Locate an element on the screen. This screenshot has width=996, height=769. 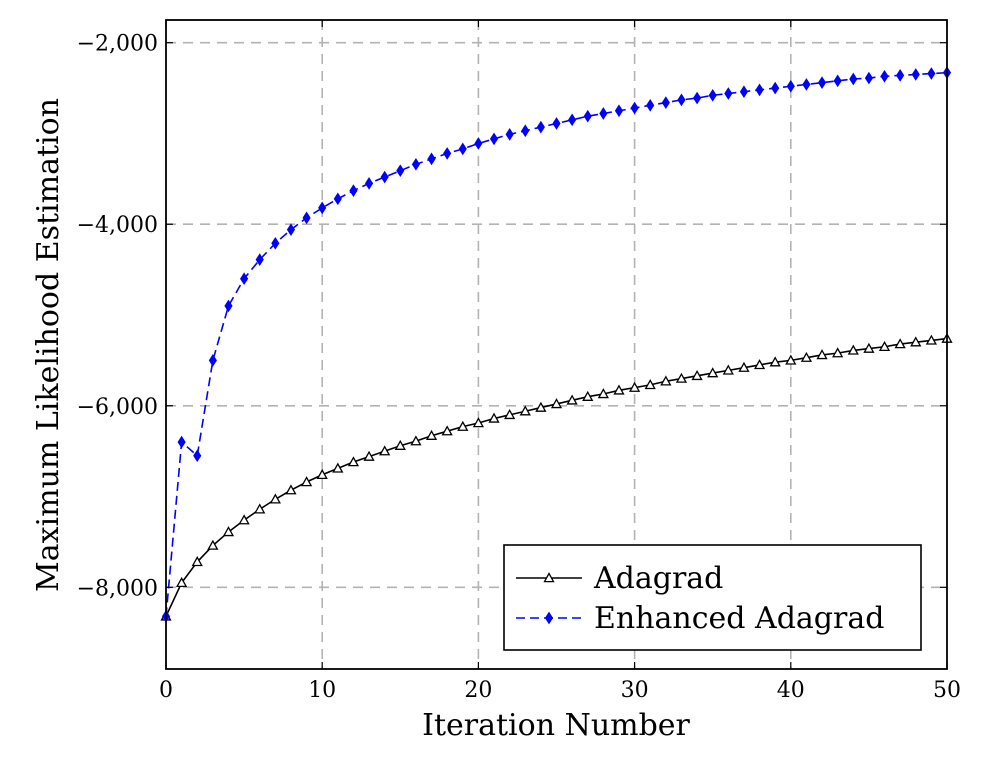
y-tick-label: −4,000 is located at coordinates (117, 225).